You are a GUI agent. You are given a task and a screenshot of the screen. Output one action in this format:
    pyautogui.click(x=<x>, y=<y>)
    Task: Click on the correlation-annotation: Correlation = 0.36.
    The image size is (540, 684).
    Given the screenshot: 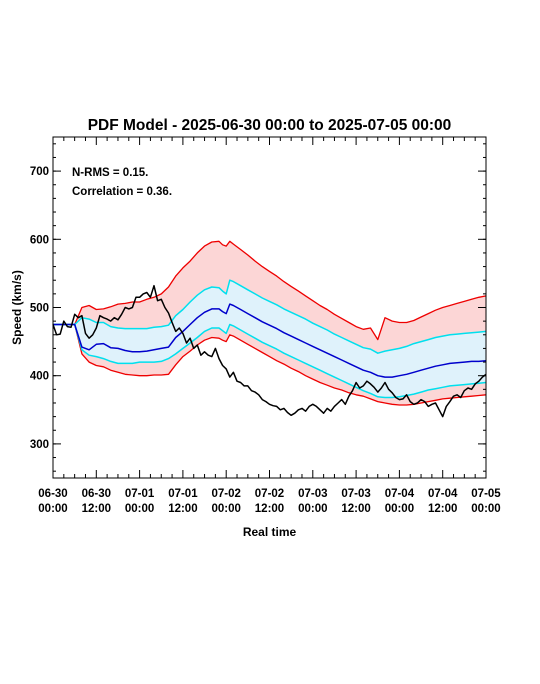 What is the action you would take?
    pyautogui.click(x=122, y=192)
    